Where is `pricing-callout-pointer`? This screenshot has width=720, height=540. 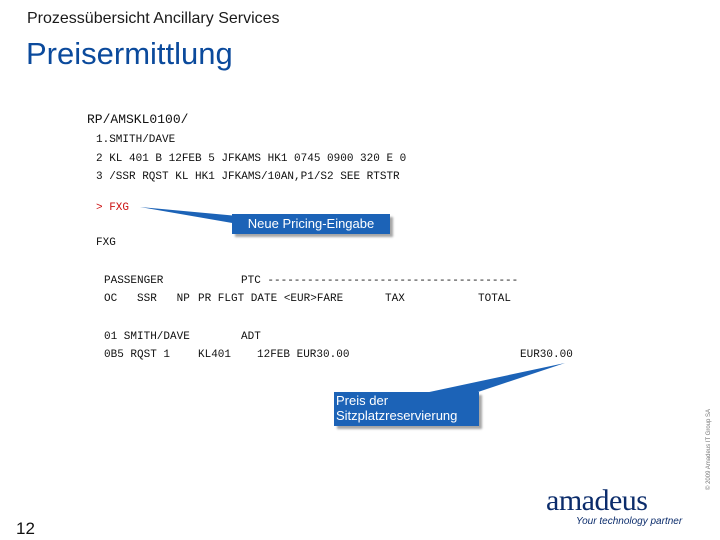 pricing-callout-pointer is located at coordinates (189, 215).